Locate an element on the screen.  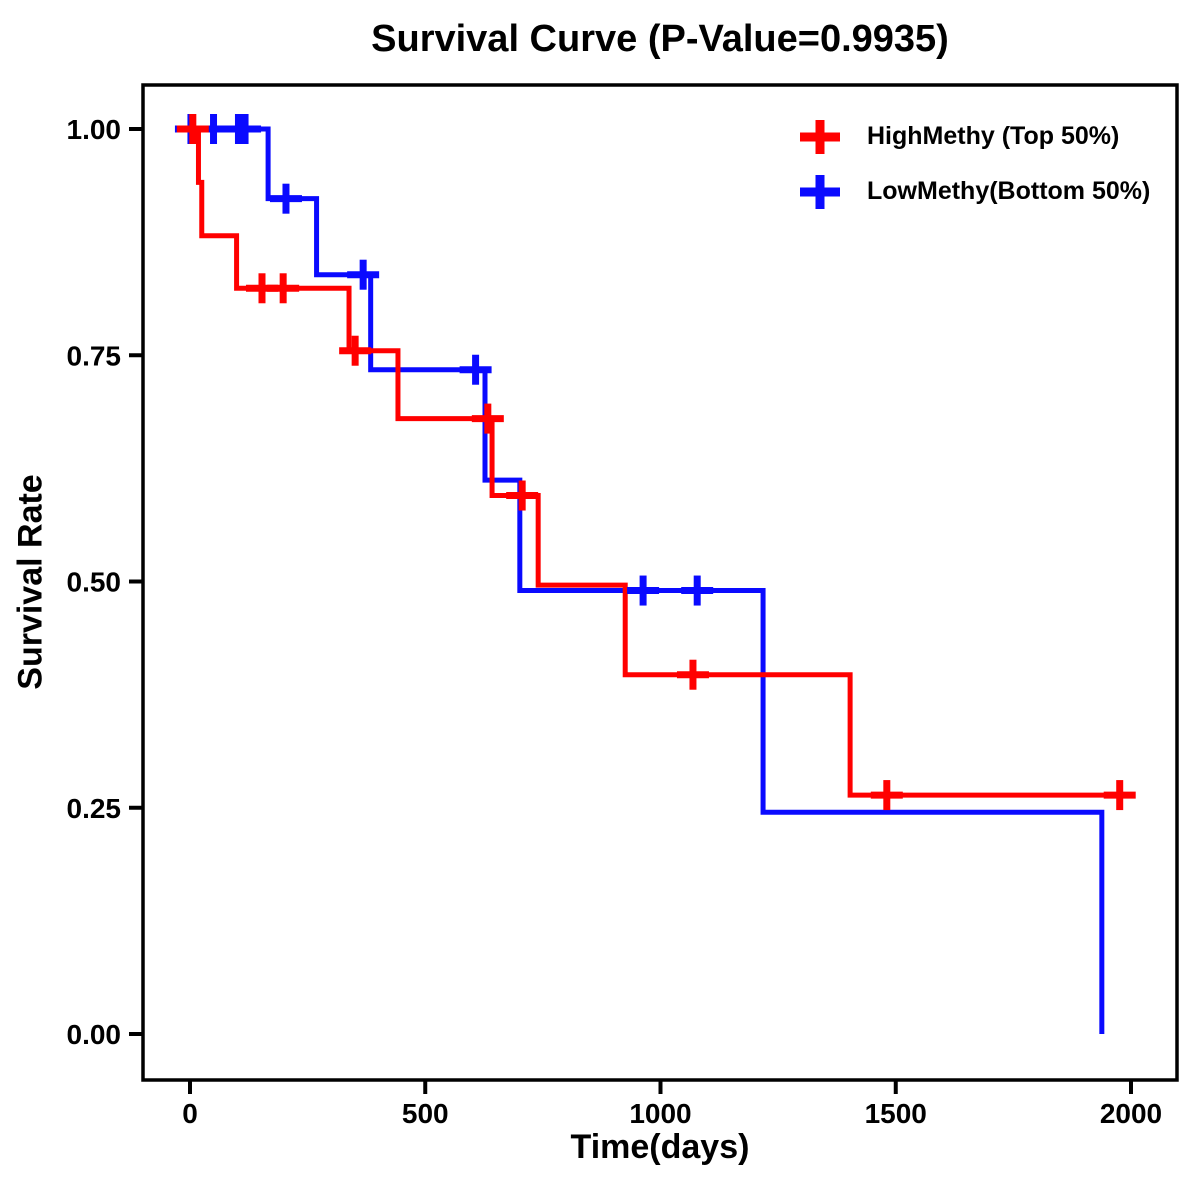
x-tick-label: 2000 is located at coordinates (1131, 1113).